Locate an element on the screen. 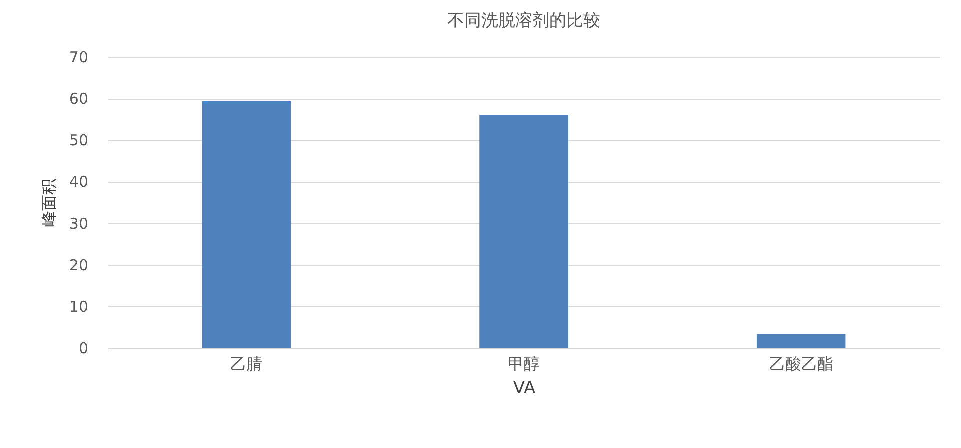 The width and height of the screenshot is (961, 448). x-tick-label: 乙酸乙酯 is located at coordinates (801, 364).